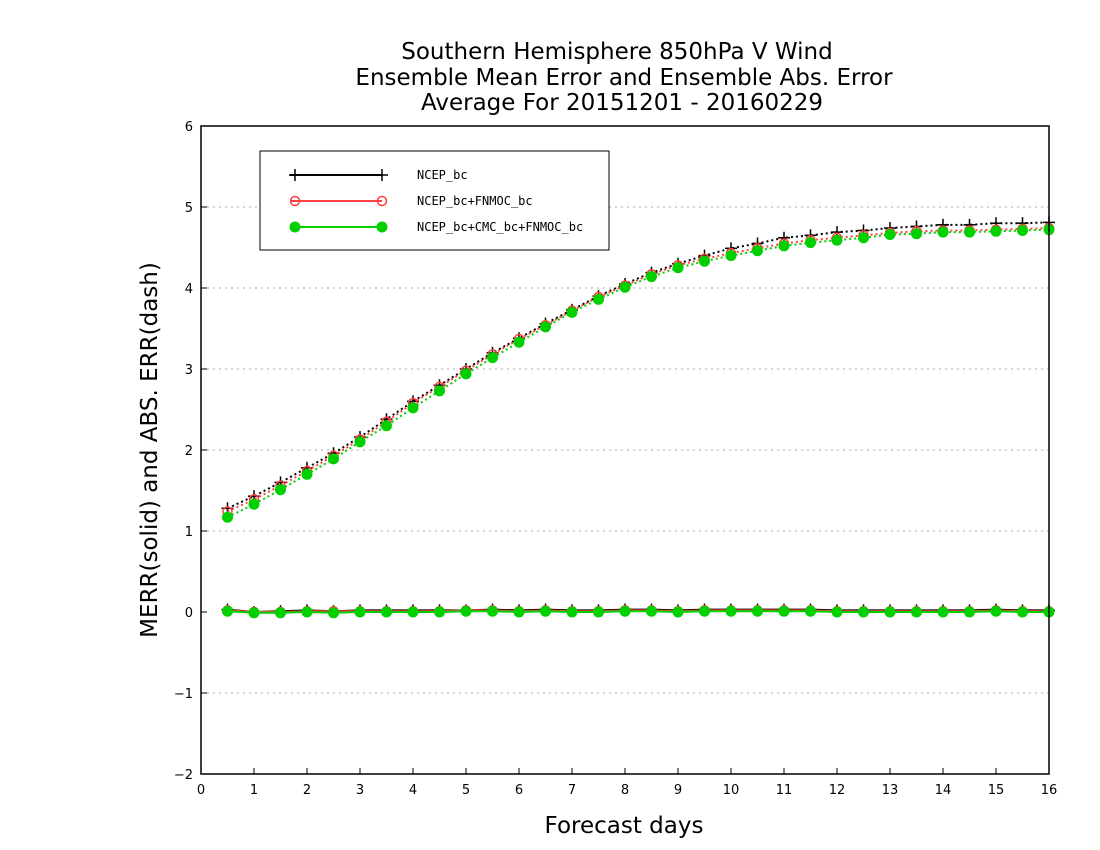 This screenshot has height=850, width=1100. What do you see at coordinates (519, 790) in the screenshot?
I see `x-tick-label: 6` at bounding box center [519, 790].